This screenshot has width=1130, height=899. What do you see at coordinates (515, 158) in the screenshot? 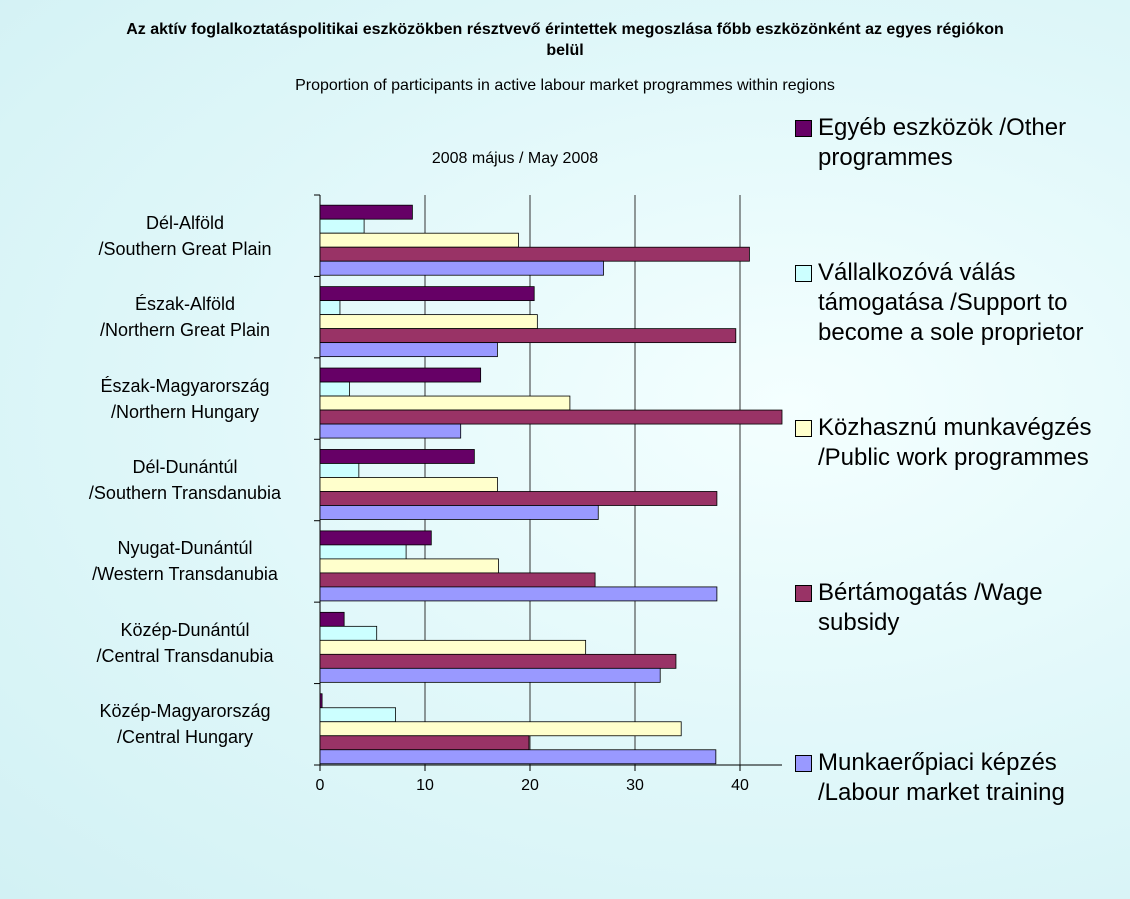
I see `annotation: 2008 május / May 2008` at bounding box center [515, 158].